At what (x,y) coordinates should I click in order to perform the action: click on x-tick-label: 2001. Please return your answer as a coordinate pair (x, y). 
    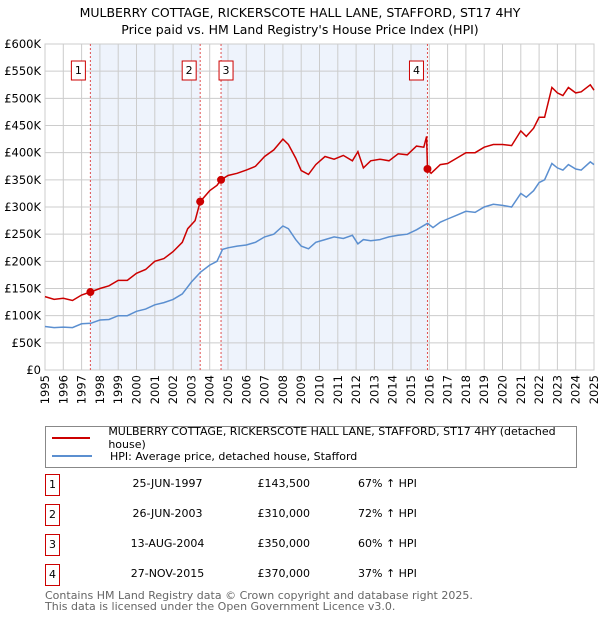
    Looking at the image, I should click on (155, 389).